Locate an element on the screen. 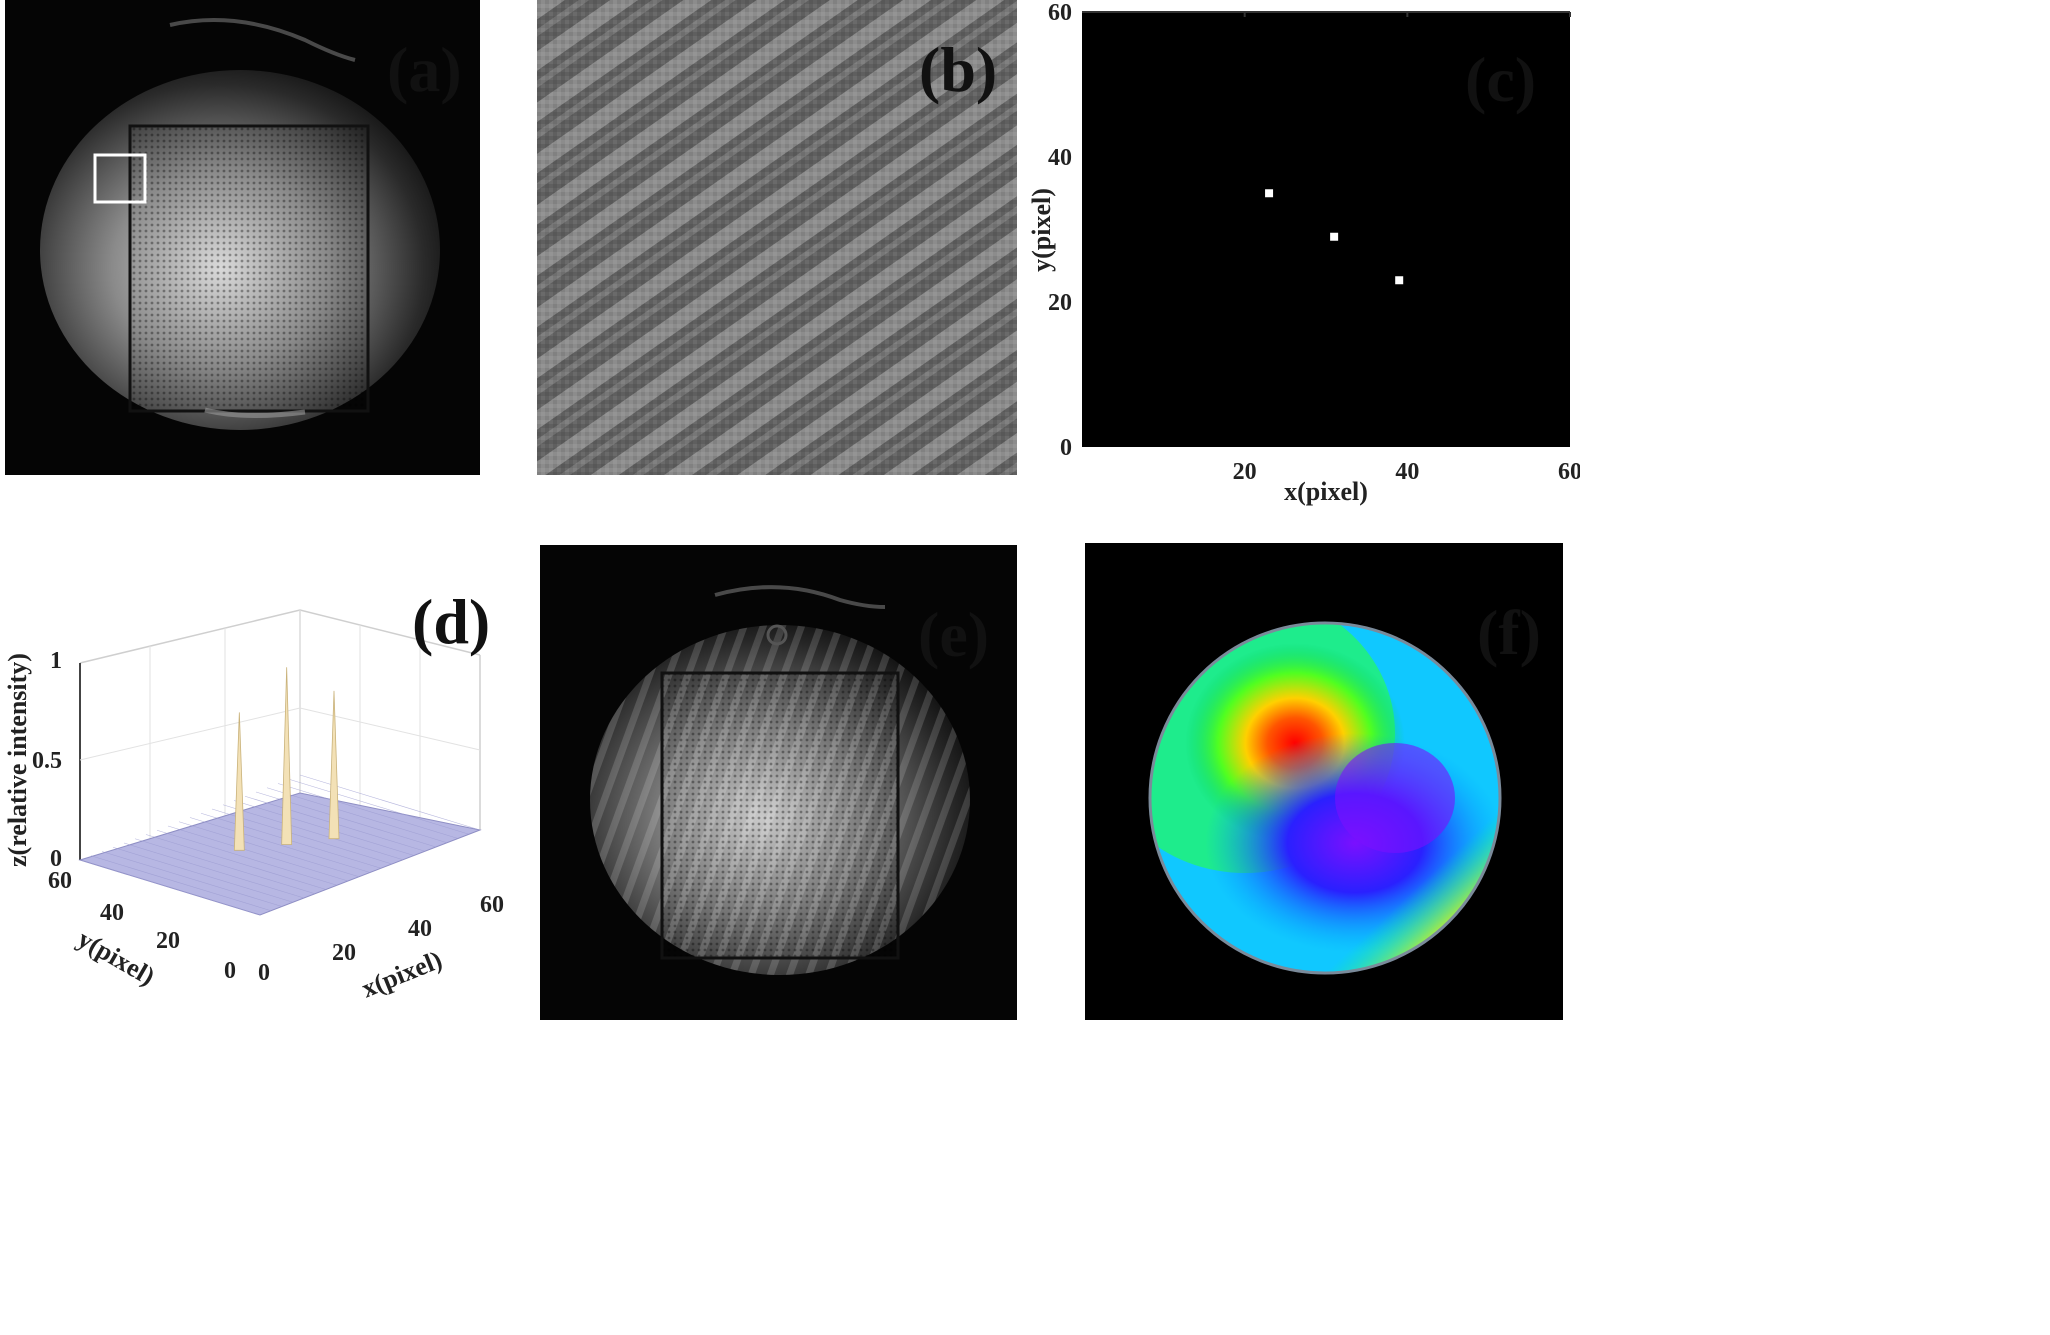 The height and width of the screenshot is (1335, 2050). x-tick: 40 is located at coordinates (420, 929).